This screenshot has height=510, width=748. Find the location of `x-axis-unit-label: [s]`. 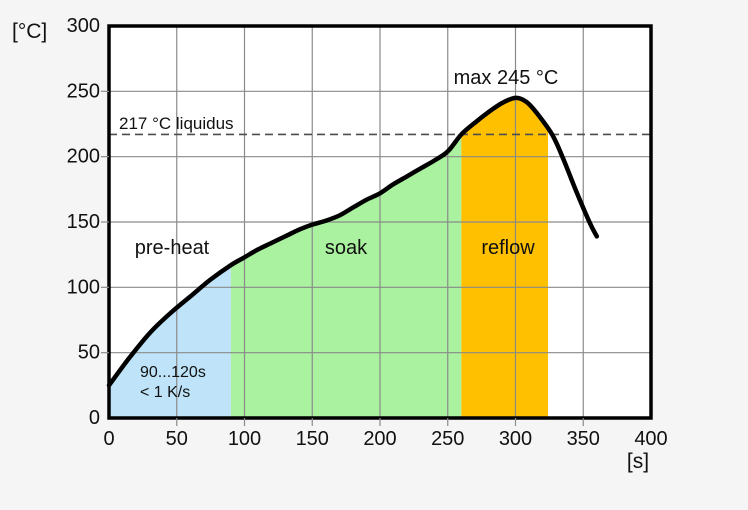

x-axis-unit-label: [s] is located at coordinates (638, 461).